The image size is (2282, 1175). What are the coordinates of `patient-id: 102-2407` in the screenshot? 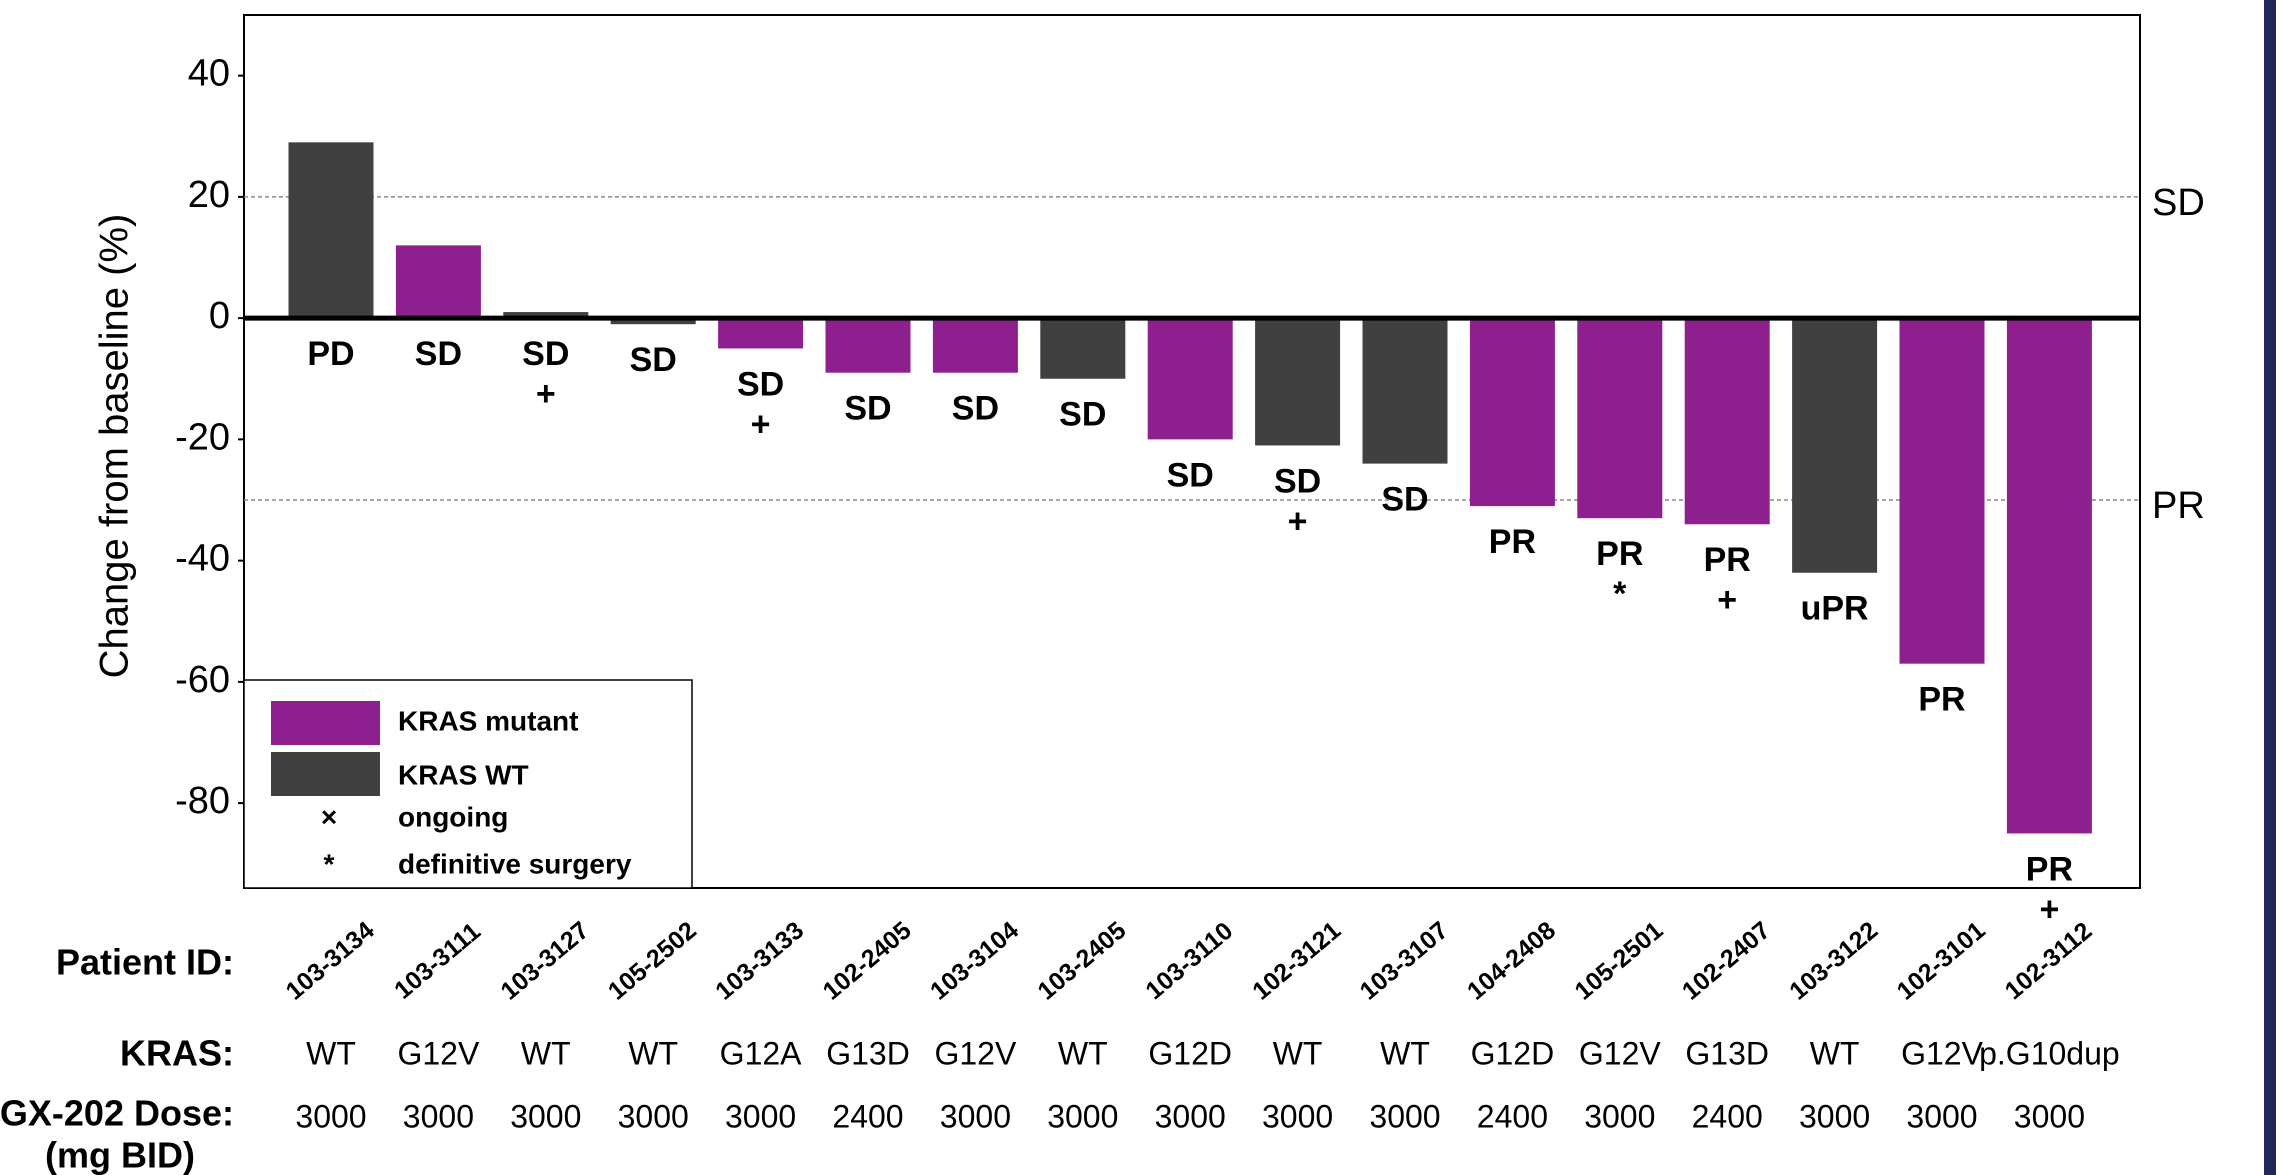 It's located at (1726, 960).